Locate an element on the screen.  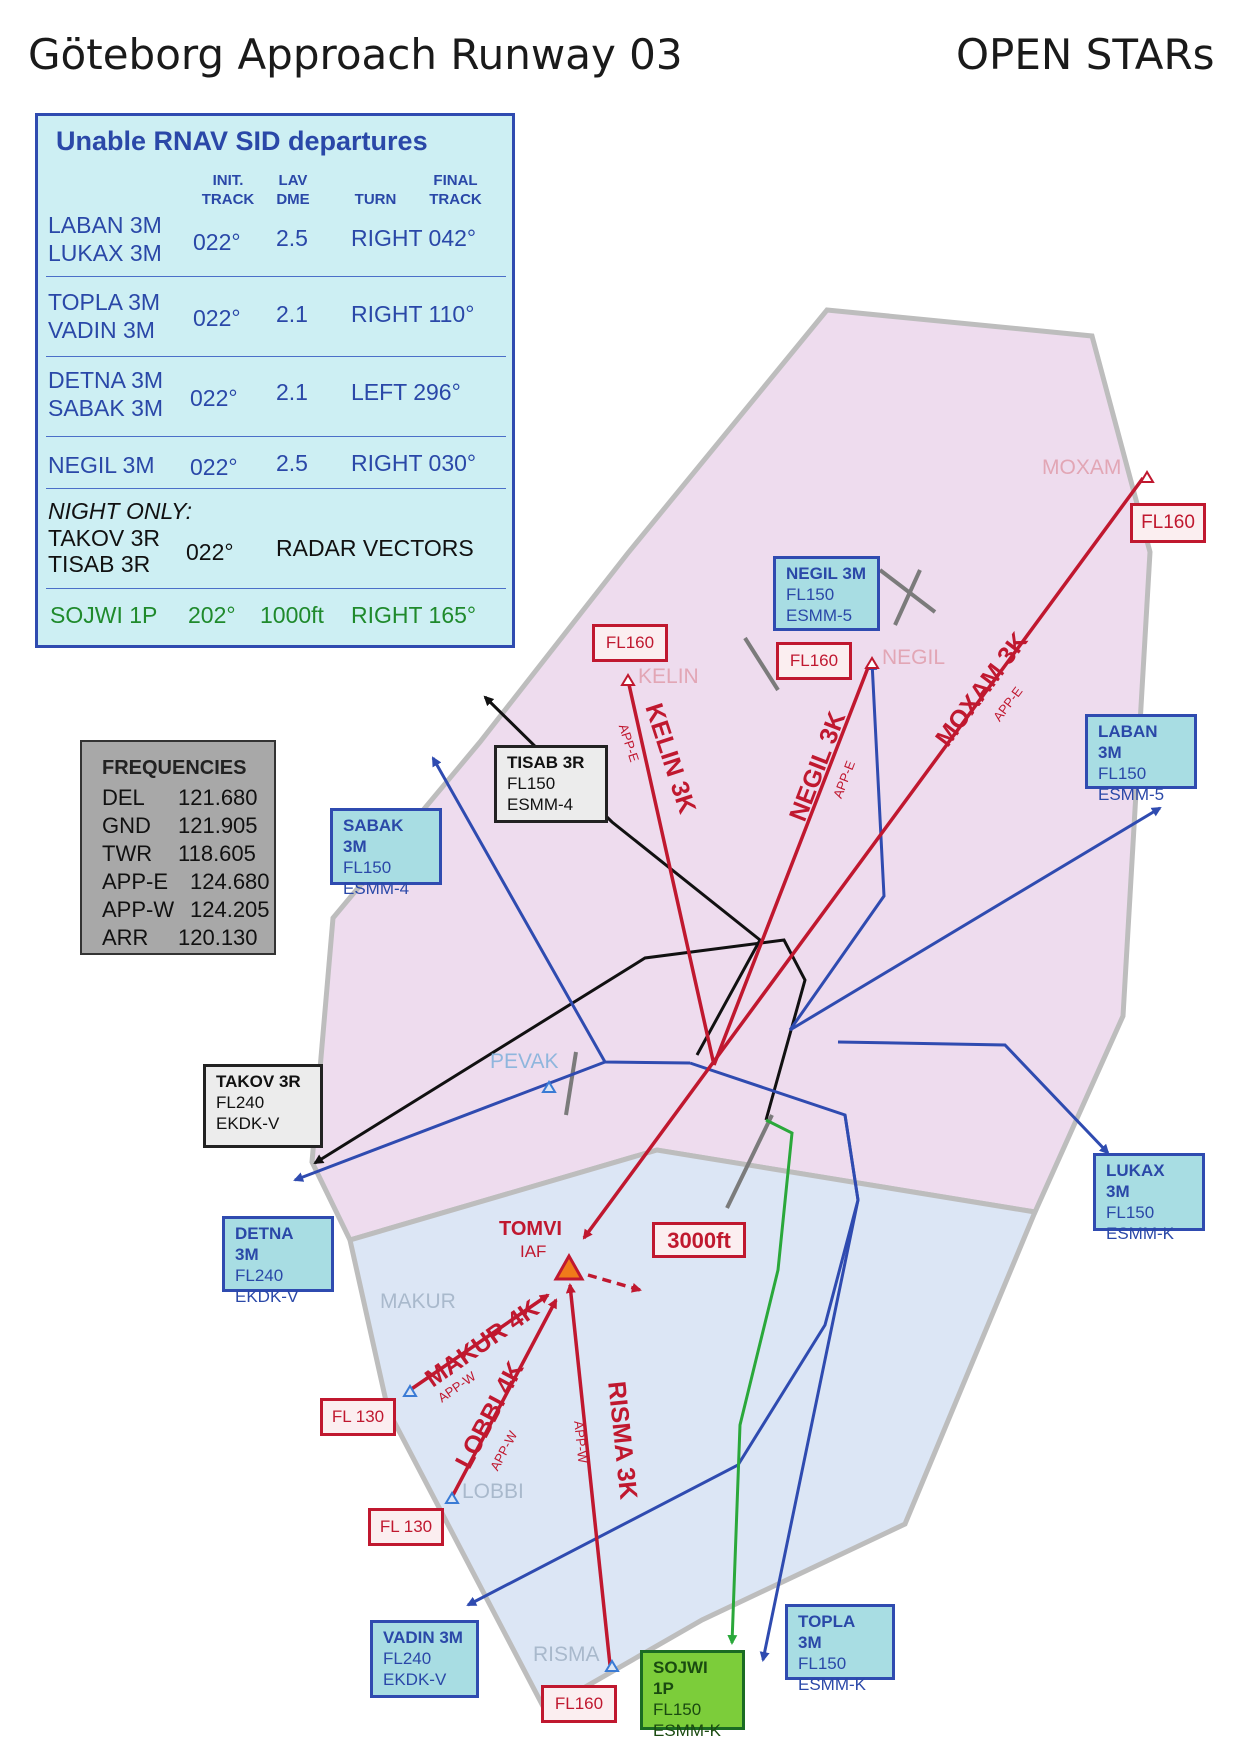
freq-value: 124.205 is located at coordinates (230, 909).